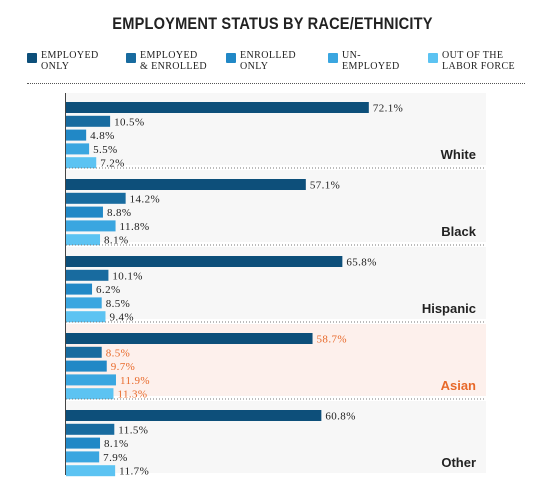 This screenshot has height=498, width=545. Describe the element at coordinates (112, 164) in the screenshot. I see `data-label: 7.2%` at that location.